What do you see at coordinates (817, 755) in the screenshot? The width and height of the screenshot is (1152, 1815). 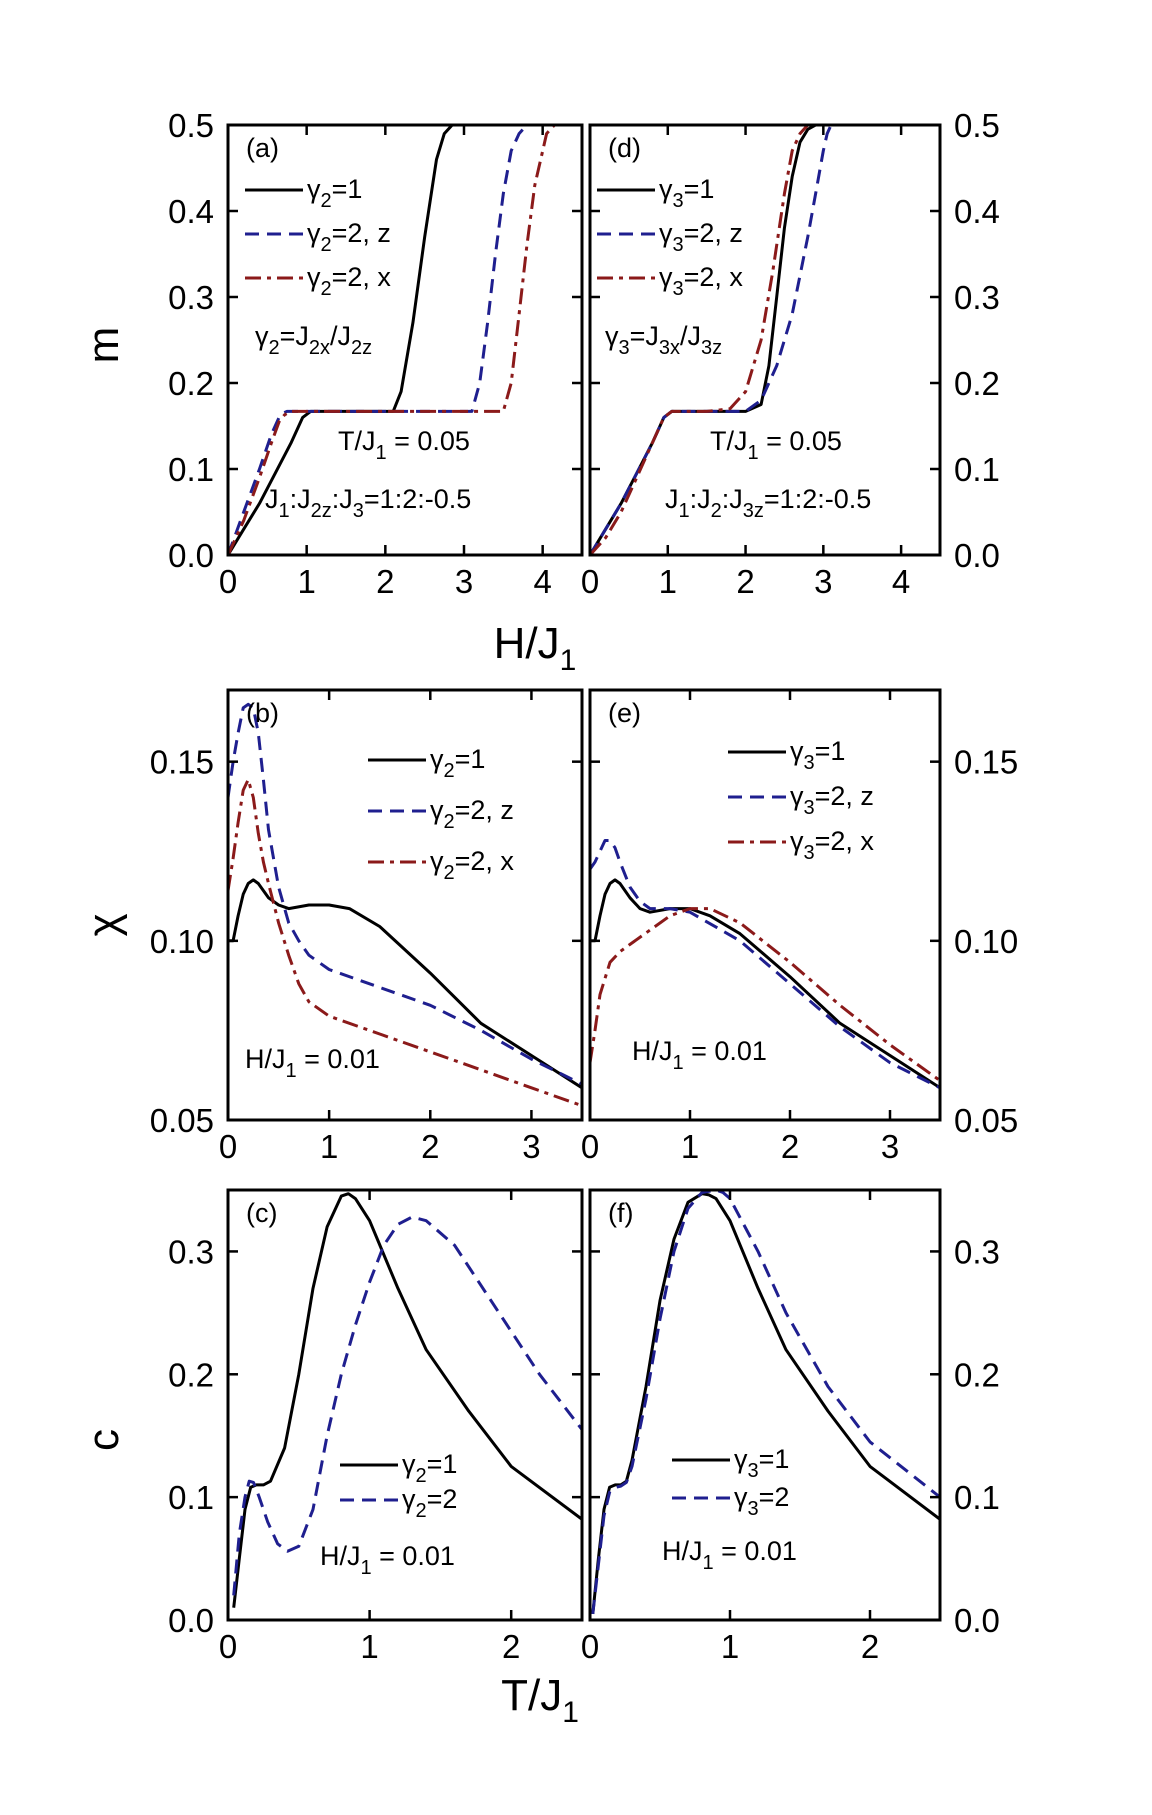 I see `legend-label-e-1: γ3=1` at bounding box center [817, 755].